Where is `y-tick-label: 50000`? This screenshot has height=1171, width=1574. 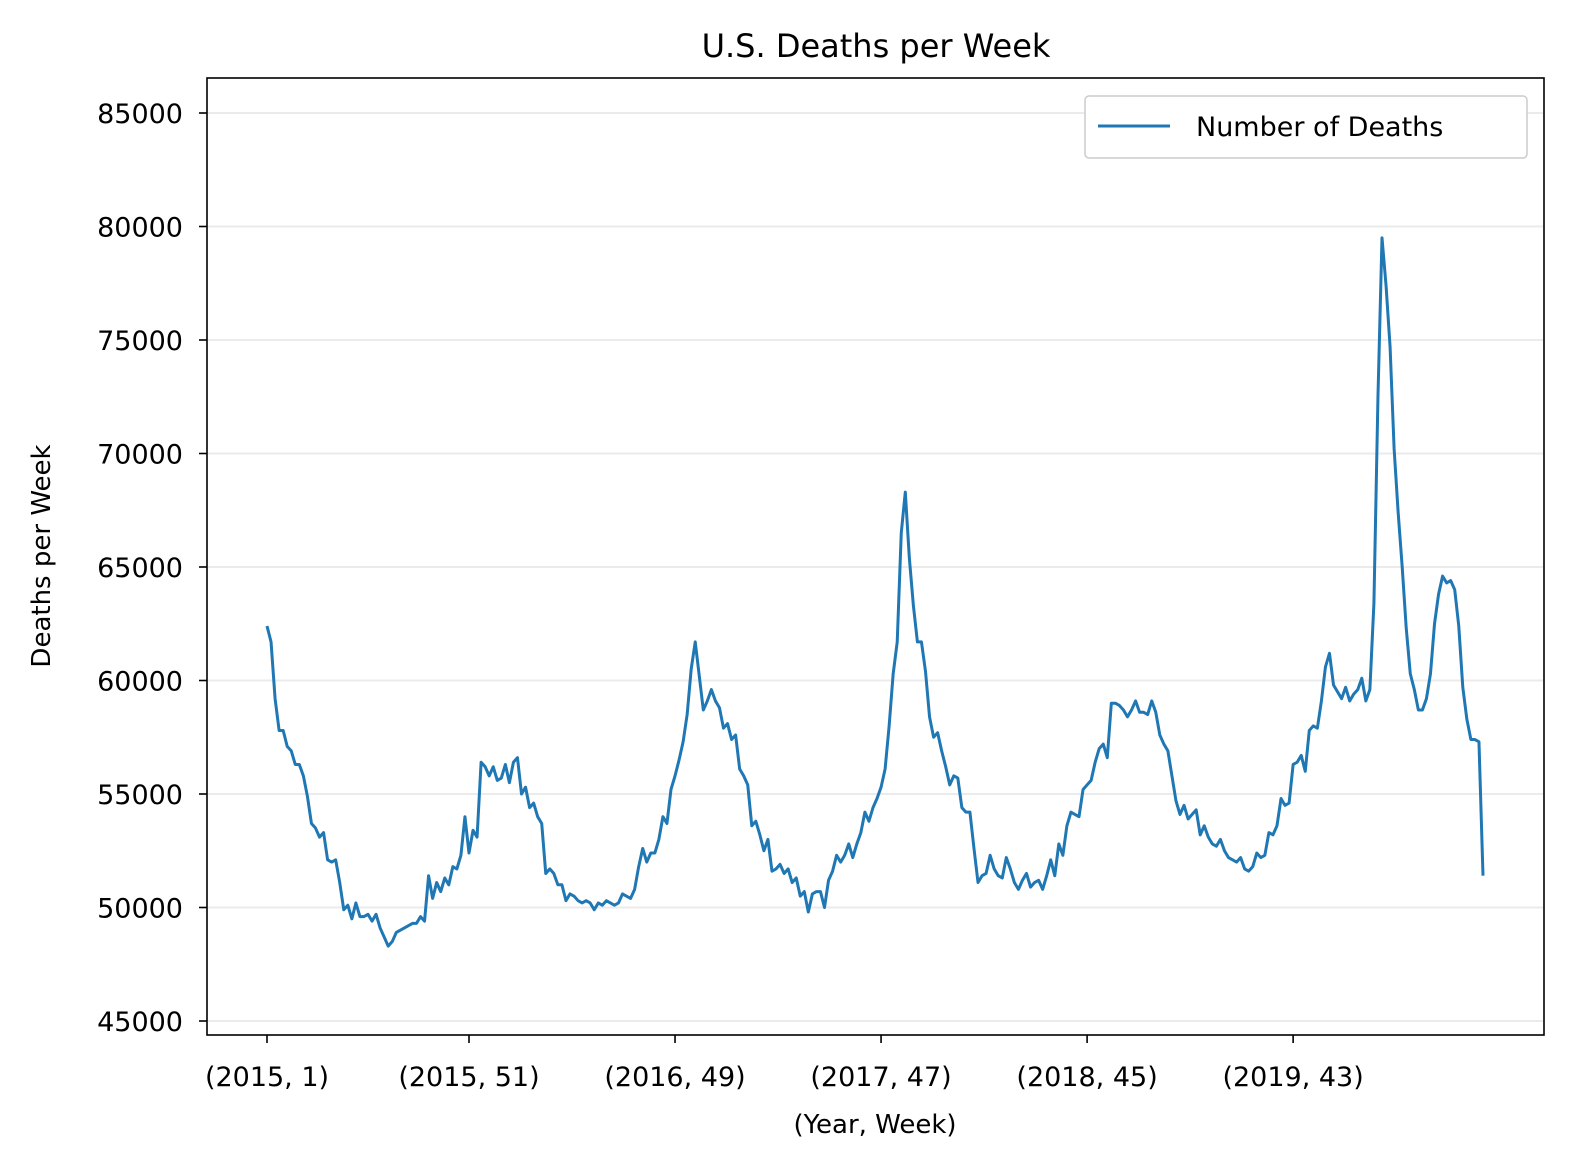
y-tick-label: 50000 is located at coordinates (140, 909).